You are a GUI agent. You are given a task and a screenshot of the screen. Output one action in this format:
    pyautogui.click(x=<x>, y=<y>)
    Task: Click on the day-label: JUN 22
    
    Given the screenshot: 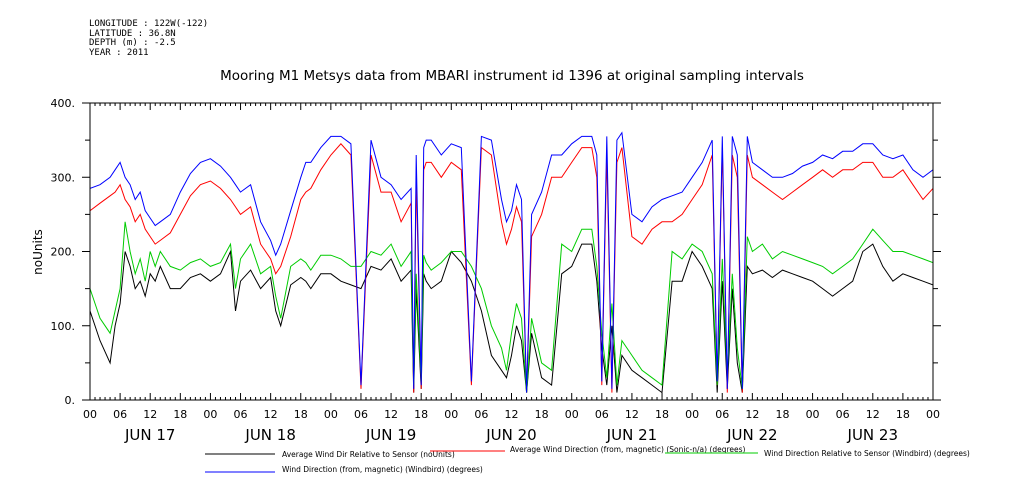 What is the action you would take?
    pyautogui.click(x=751, y=435)
    